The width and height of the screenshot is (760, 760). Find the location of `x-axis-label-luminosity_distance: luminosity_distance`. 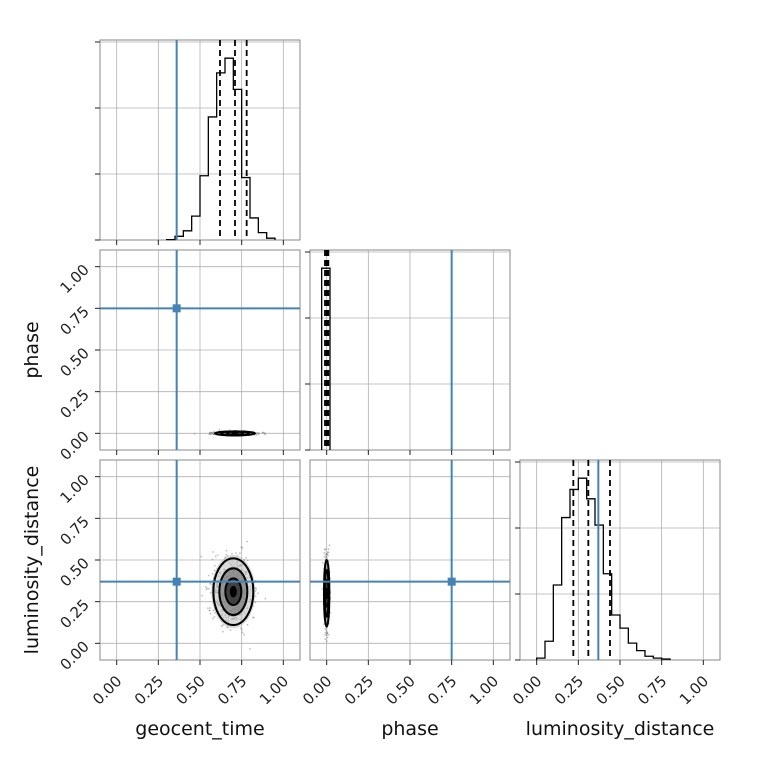

x-axis-label-luminosity_distance: luminosity_distance is located at coordinates (620, 729).